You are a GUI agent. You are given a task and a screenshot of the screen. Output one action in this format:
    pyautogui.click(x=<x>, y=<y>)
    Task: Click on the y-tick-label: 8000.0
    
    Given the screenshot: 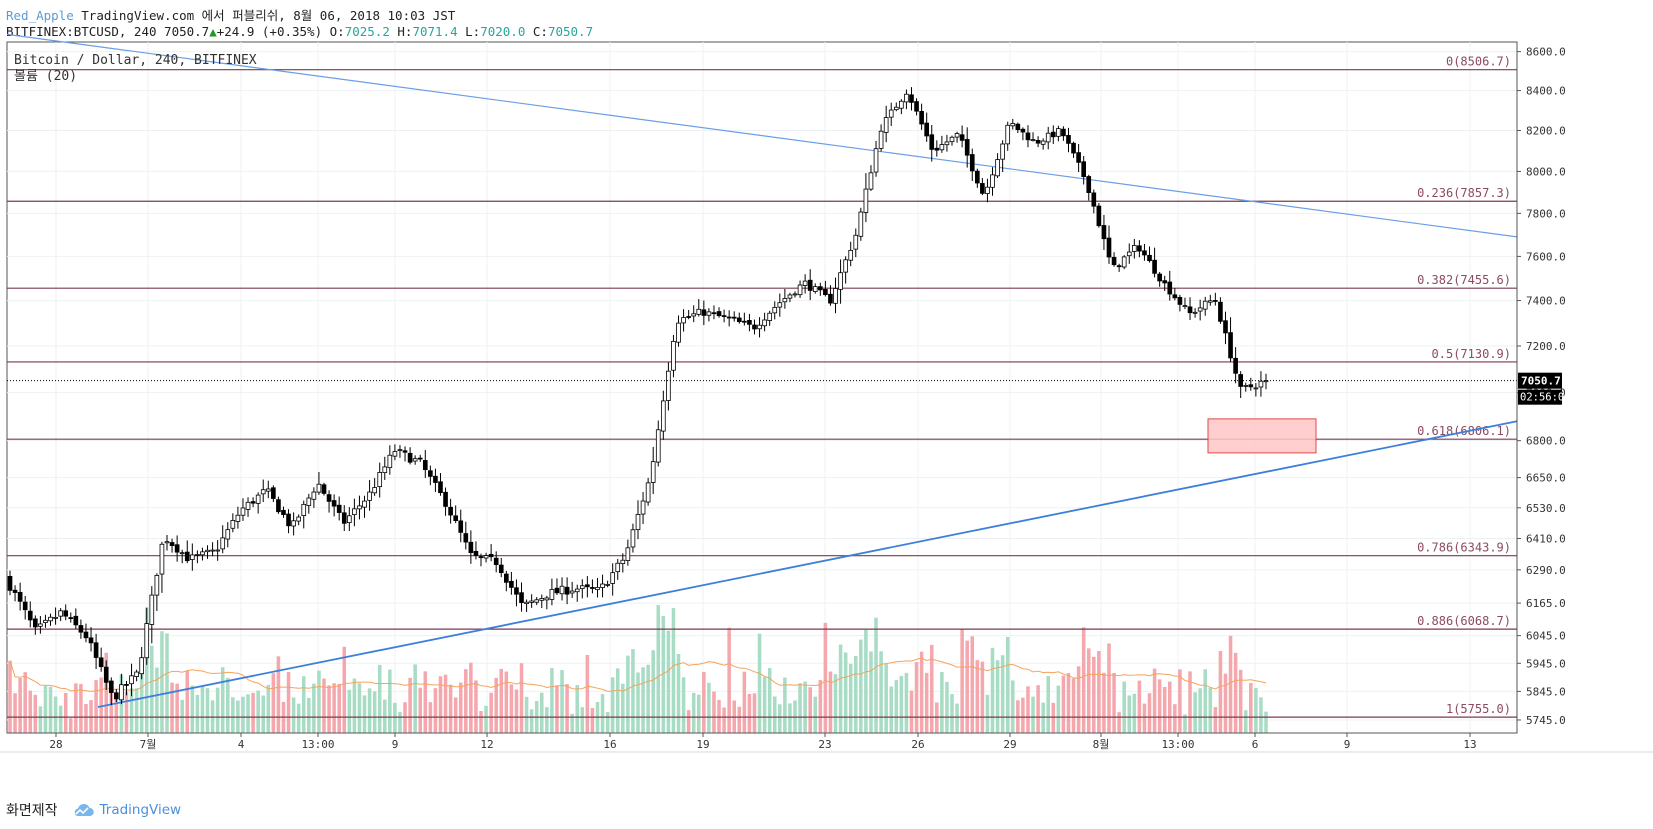 What is the action you would take?
    pyautogui.click(x=1546, y=171)
    